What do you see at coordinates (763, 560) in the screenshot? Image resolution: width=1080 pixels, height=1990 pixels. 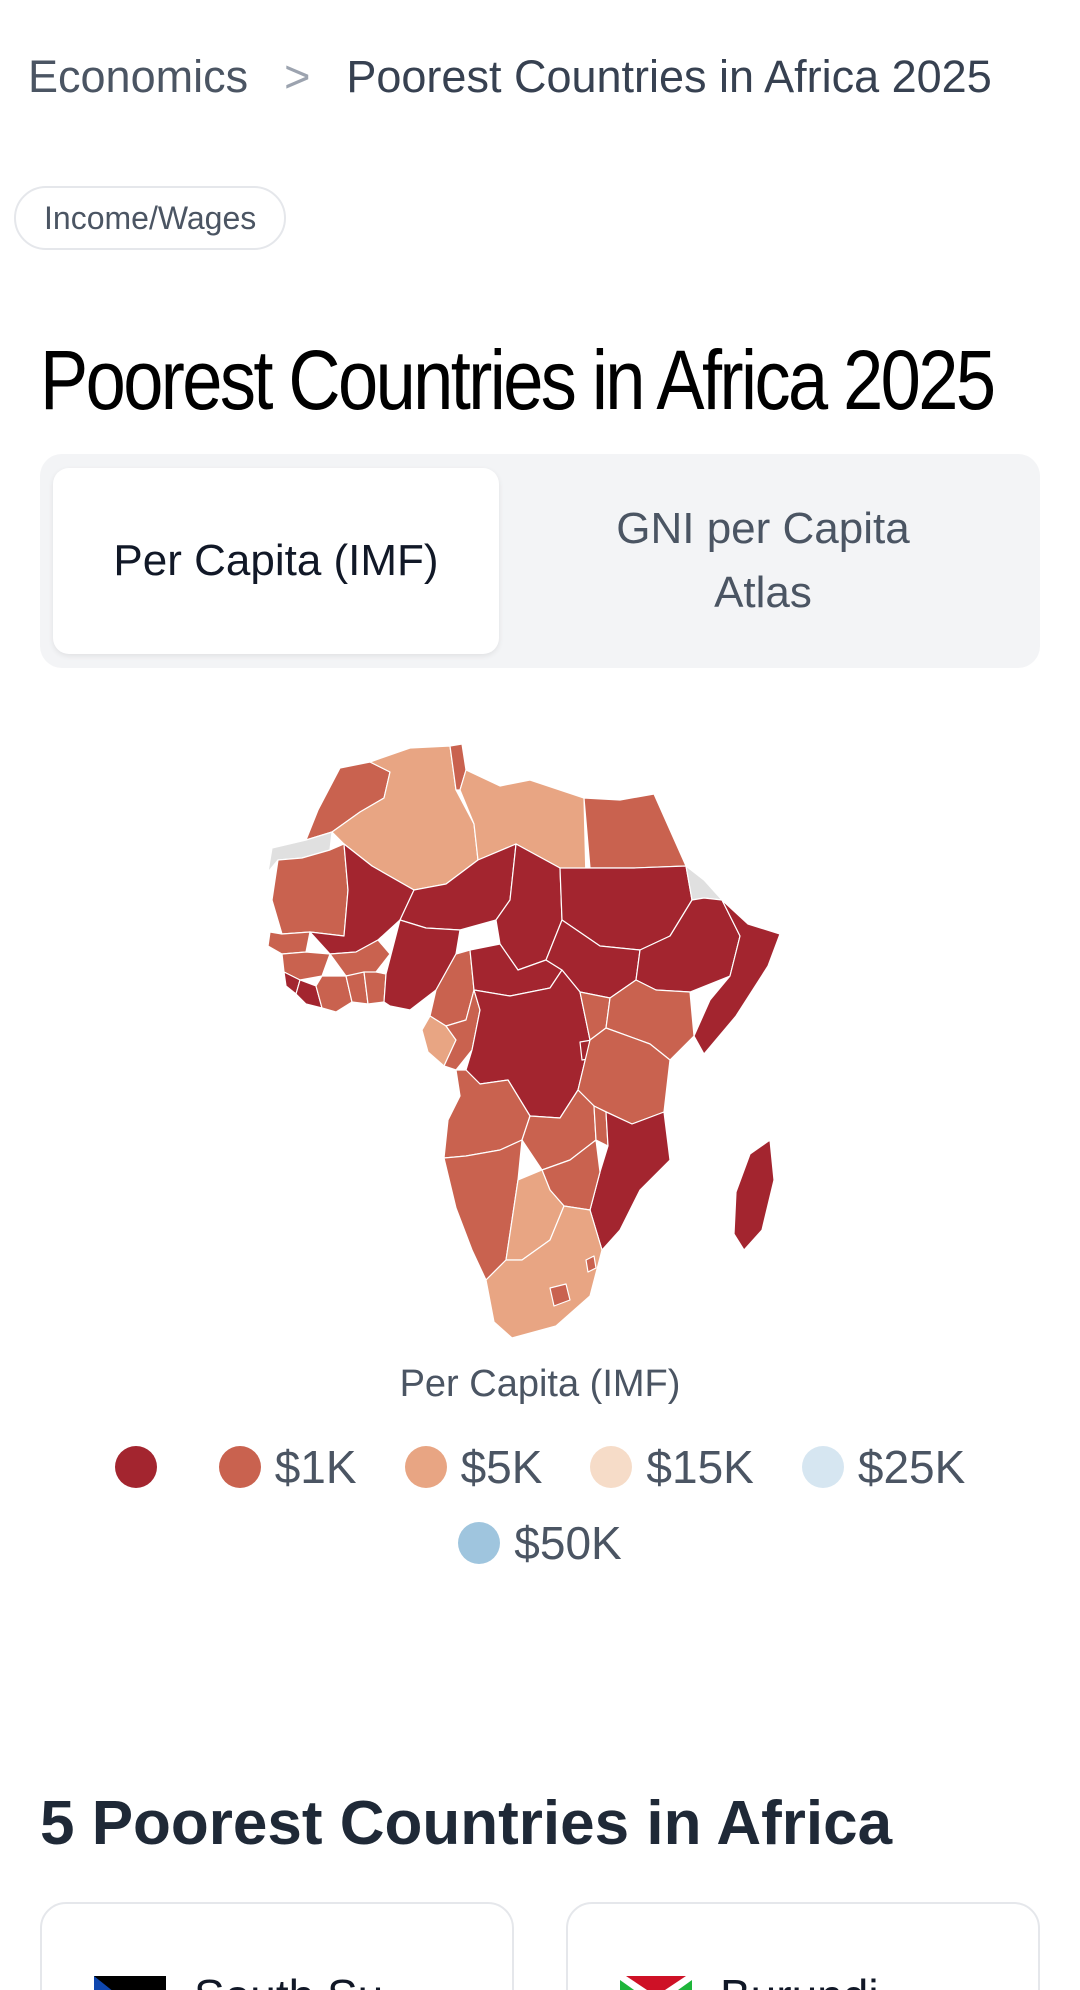 I see `tab-gni-per-capita-atlas: GNI per Capita Atlas` at bounding box center [763, 560].